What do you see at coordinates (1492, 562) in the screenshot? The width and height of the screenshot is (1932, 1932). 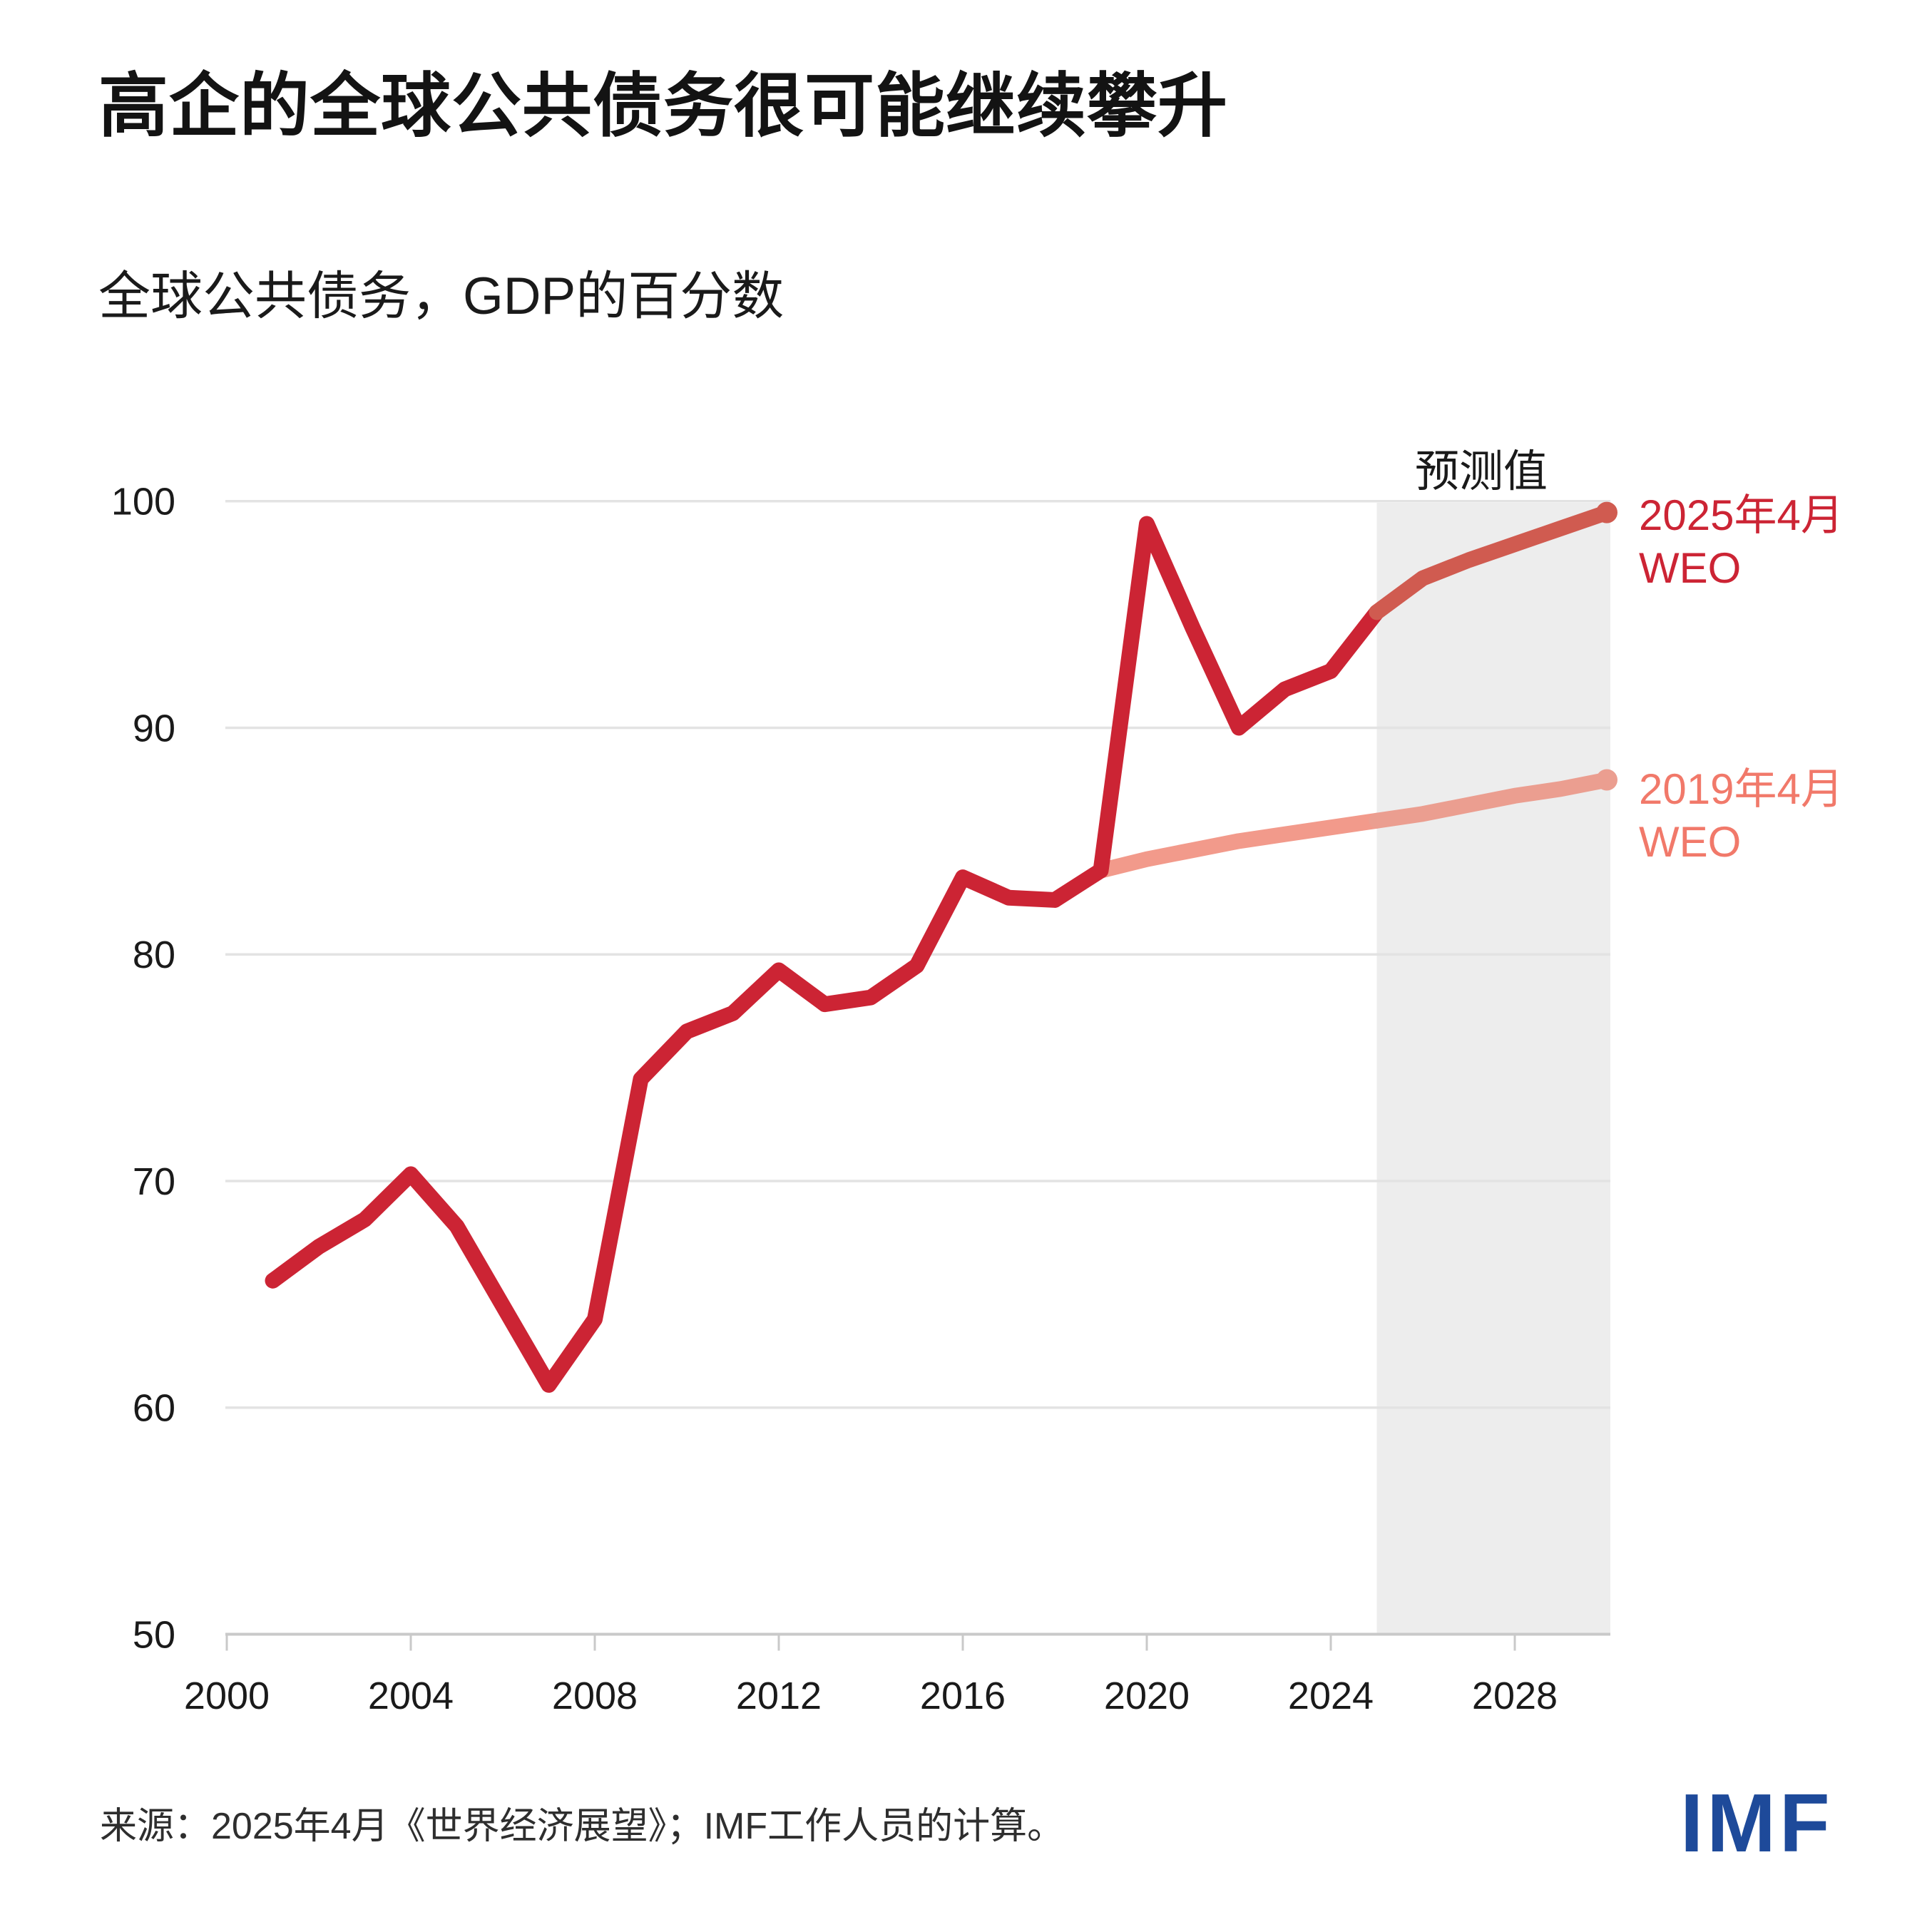 I see `series-2025-weo-forecast` at bounding box center [1492, 562].